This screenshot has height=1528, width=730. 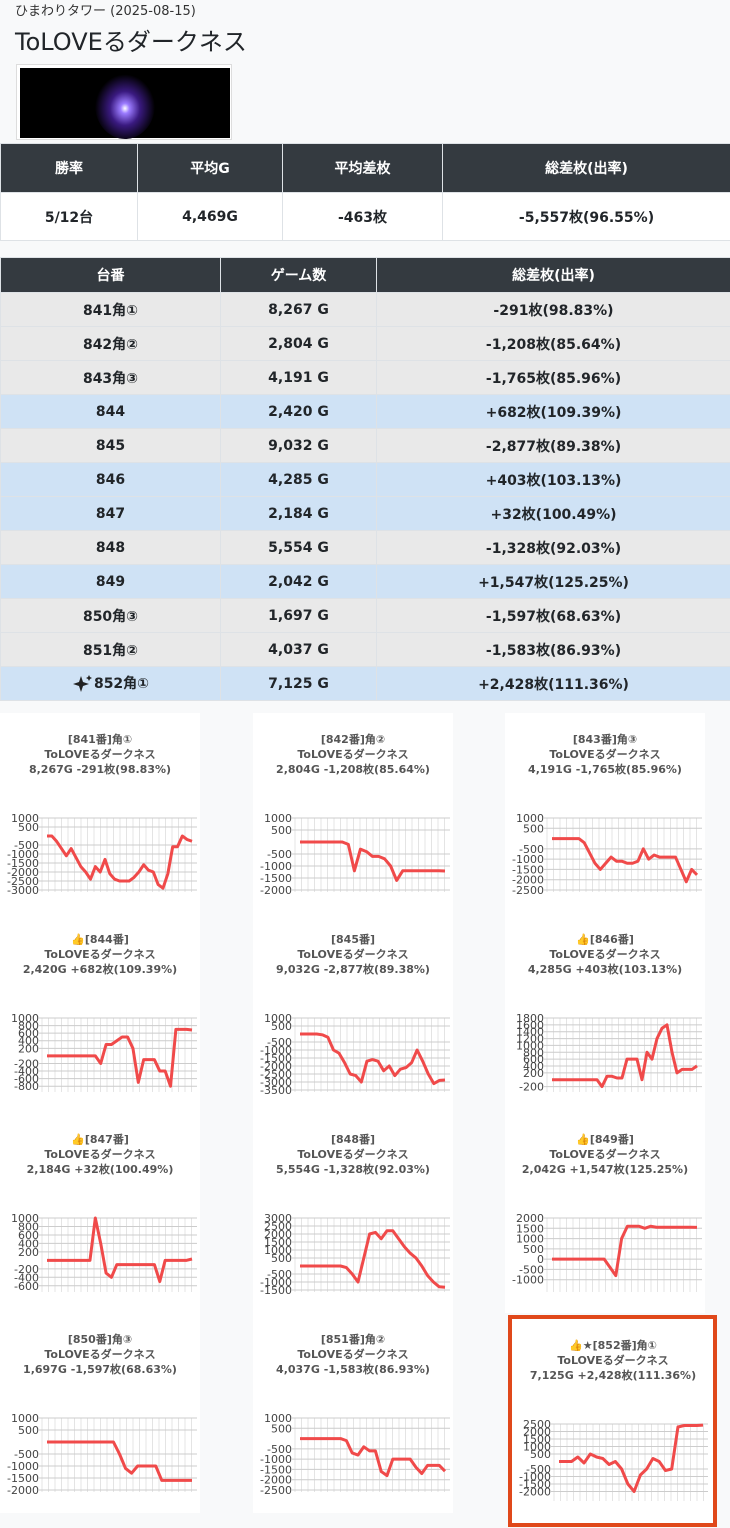 I want to click on y-tick-label: 1500, so click(x=537, y=1439).